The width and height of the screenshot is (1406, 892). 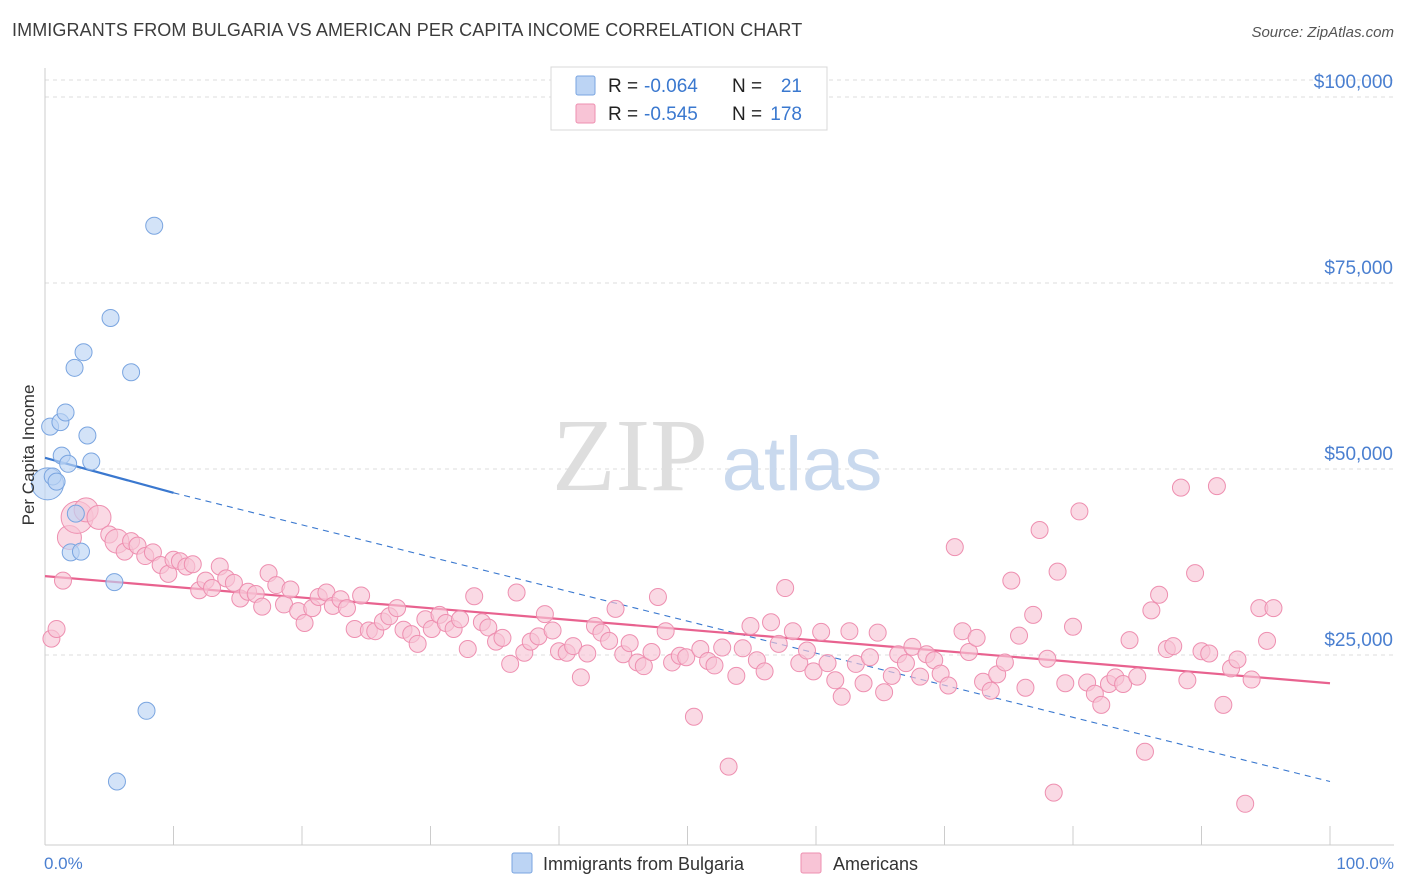 What do you see at coordinates (811, 863) in the screenshot?
I see `bottom-legend-swatch-pink` at bounding box center [811, 863].